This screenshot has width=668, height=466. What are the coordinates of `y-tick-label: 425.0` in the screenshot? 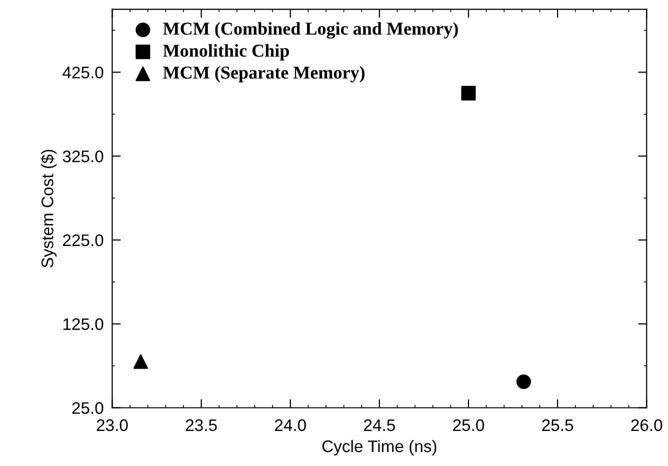 It's located at (83, 72).